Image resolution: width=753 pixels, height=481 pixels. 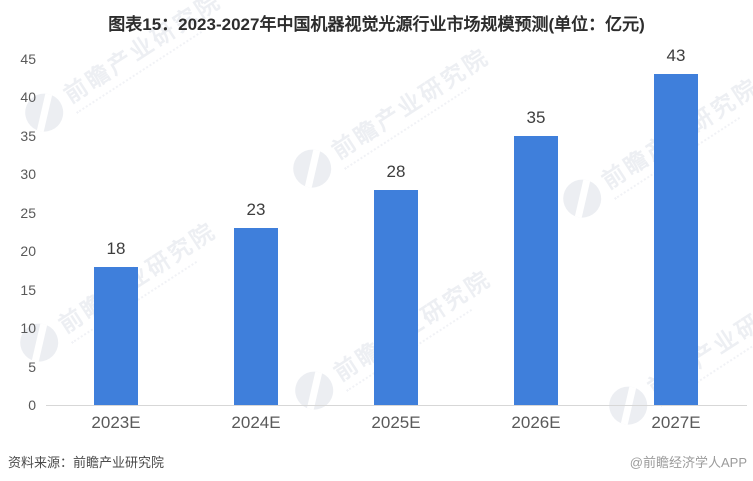 What do you see at coordinates (28, 135) in the screenshot?
I see `y-axis-tick-label: 35` at bounding box center [28, 135].